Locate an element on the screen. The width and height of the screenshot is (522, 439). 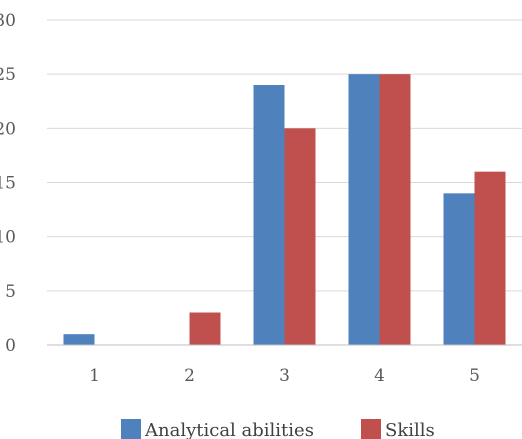
legend-swatch-skills is located at coordinates (371, 429).